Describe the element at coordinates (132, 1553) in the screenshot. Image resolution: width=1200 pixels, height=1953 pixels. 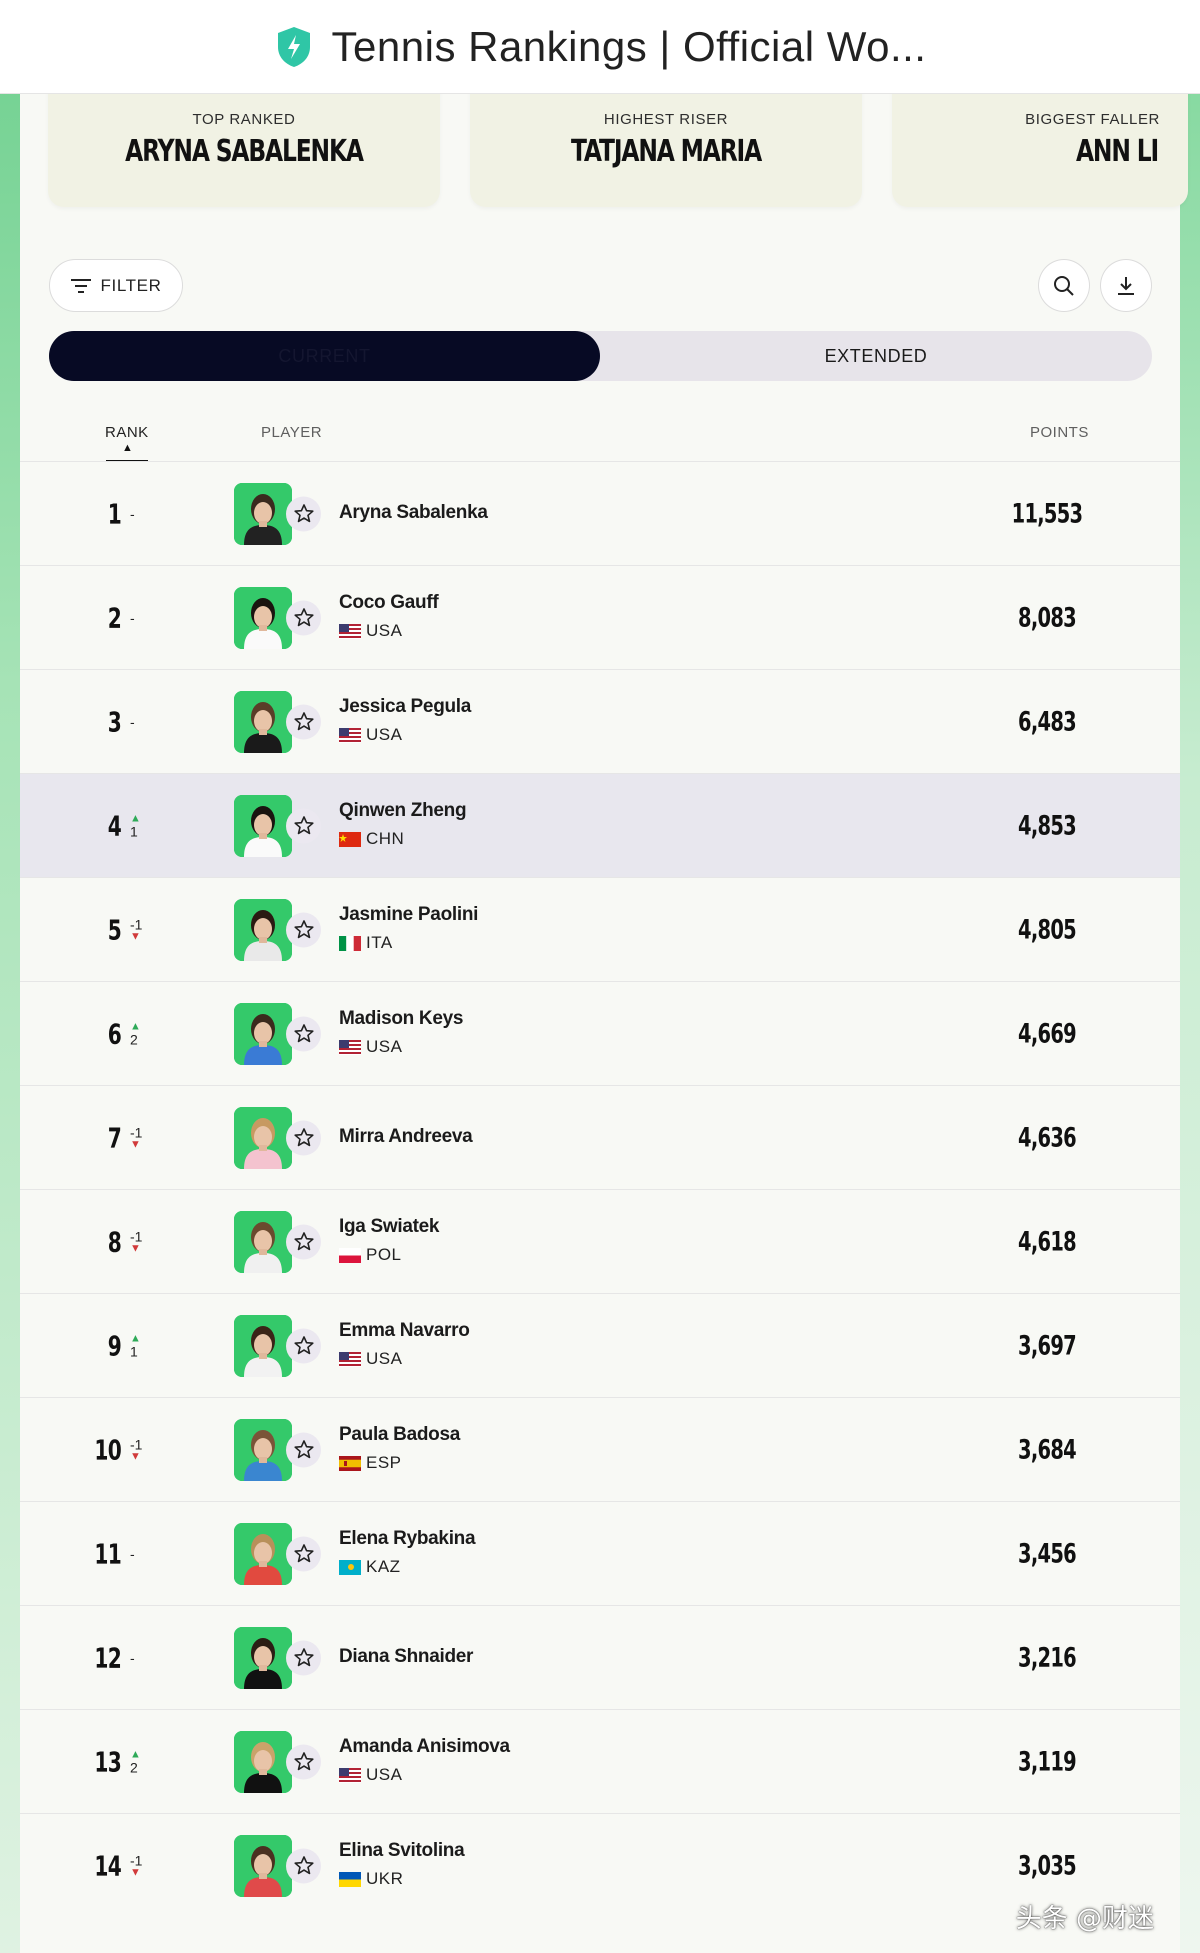
I see `rank-movement: -` at that location.